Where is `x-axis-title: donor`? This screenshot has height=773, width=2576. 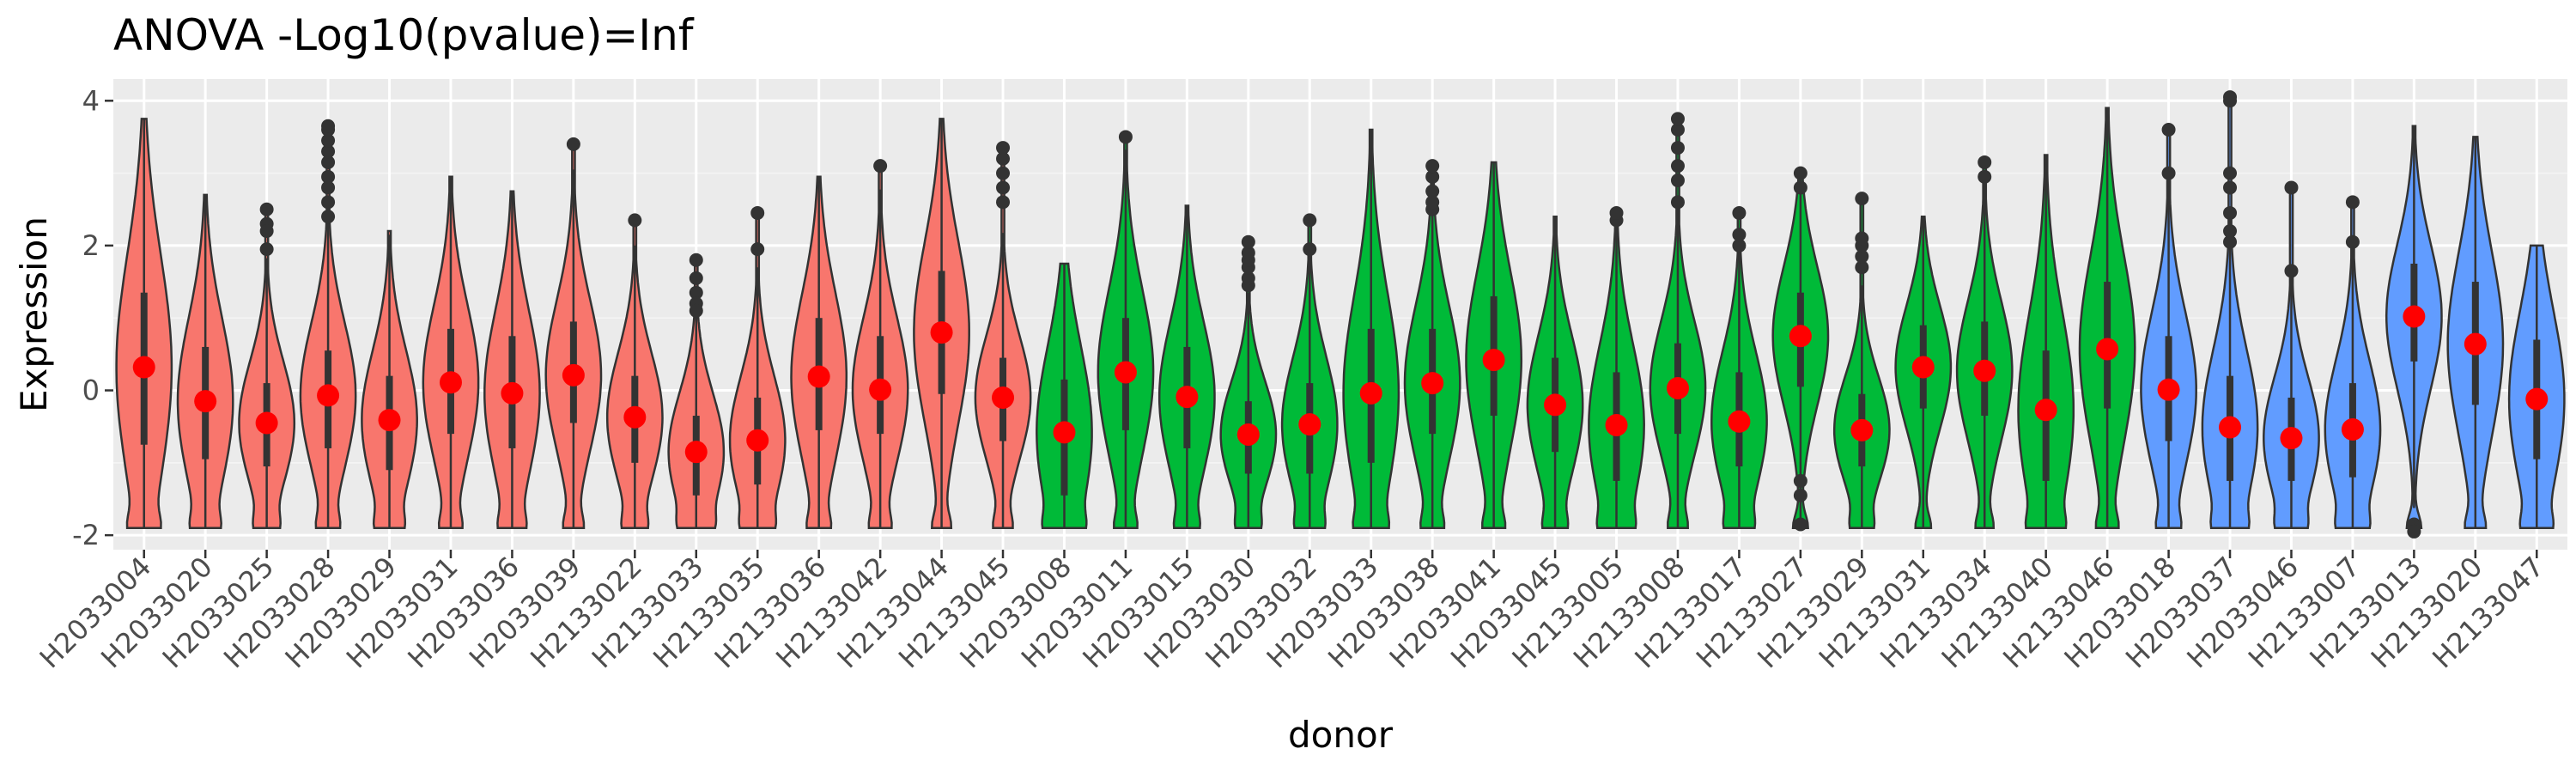
x-axis-title: donor is located at coordinates (1341, 735).